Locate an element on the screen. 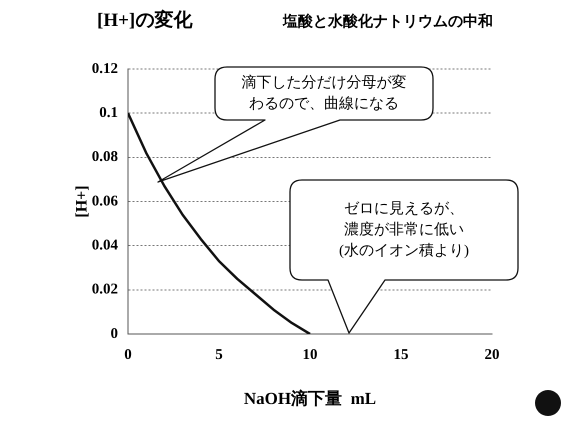  annotation: 滴下した分だけ分母が変わるので、曲線になる is located at coordinates (324, 93).